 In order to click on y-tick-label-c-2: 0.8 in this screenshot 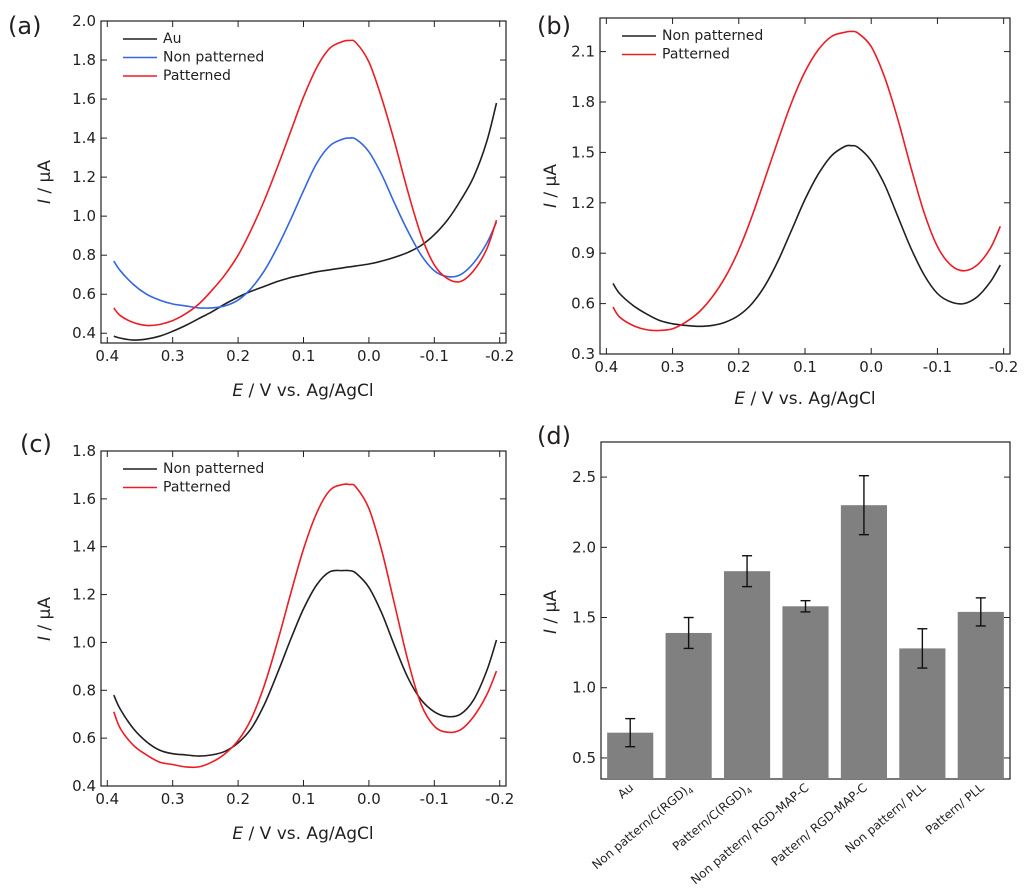, I will do `click(84, 690)`.